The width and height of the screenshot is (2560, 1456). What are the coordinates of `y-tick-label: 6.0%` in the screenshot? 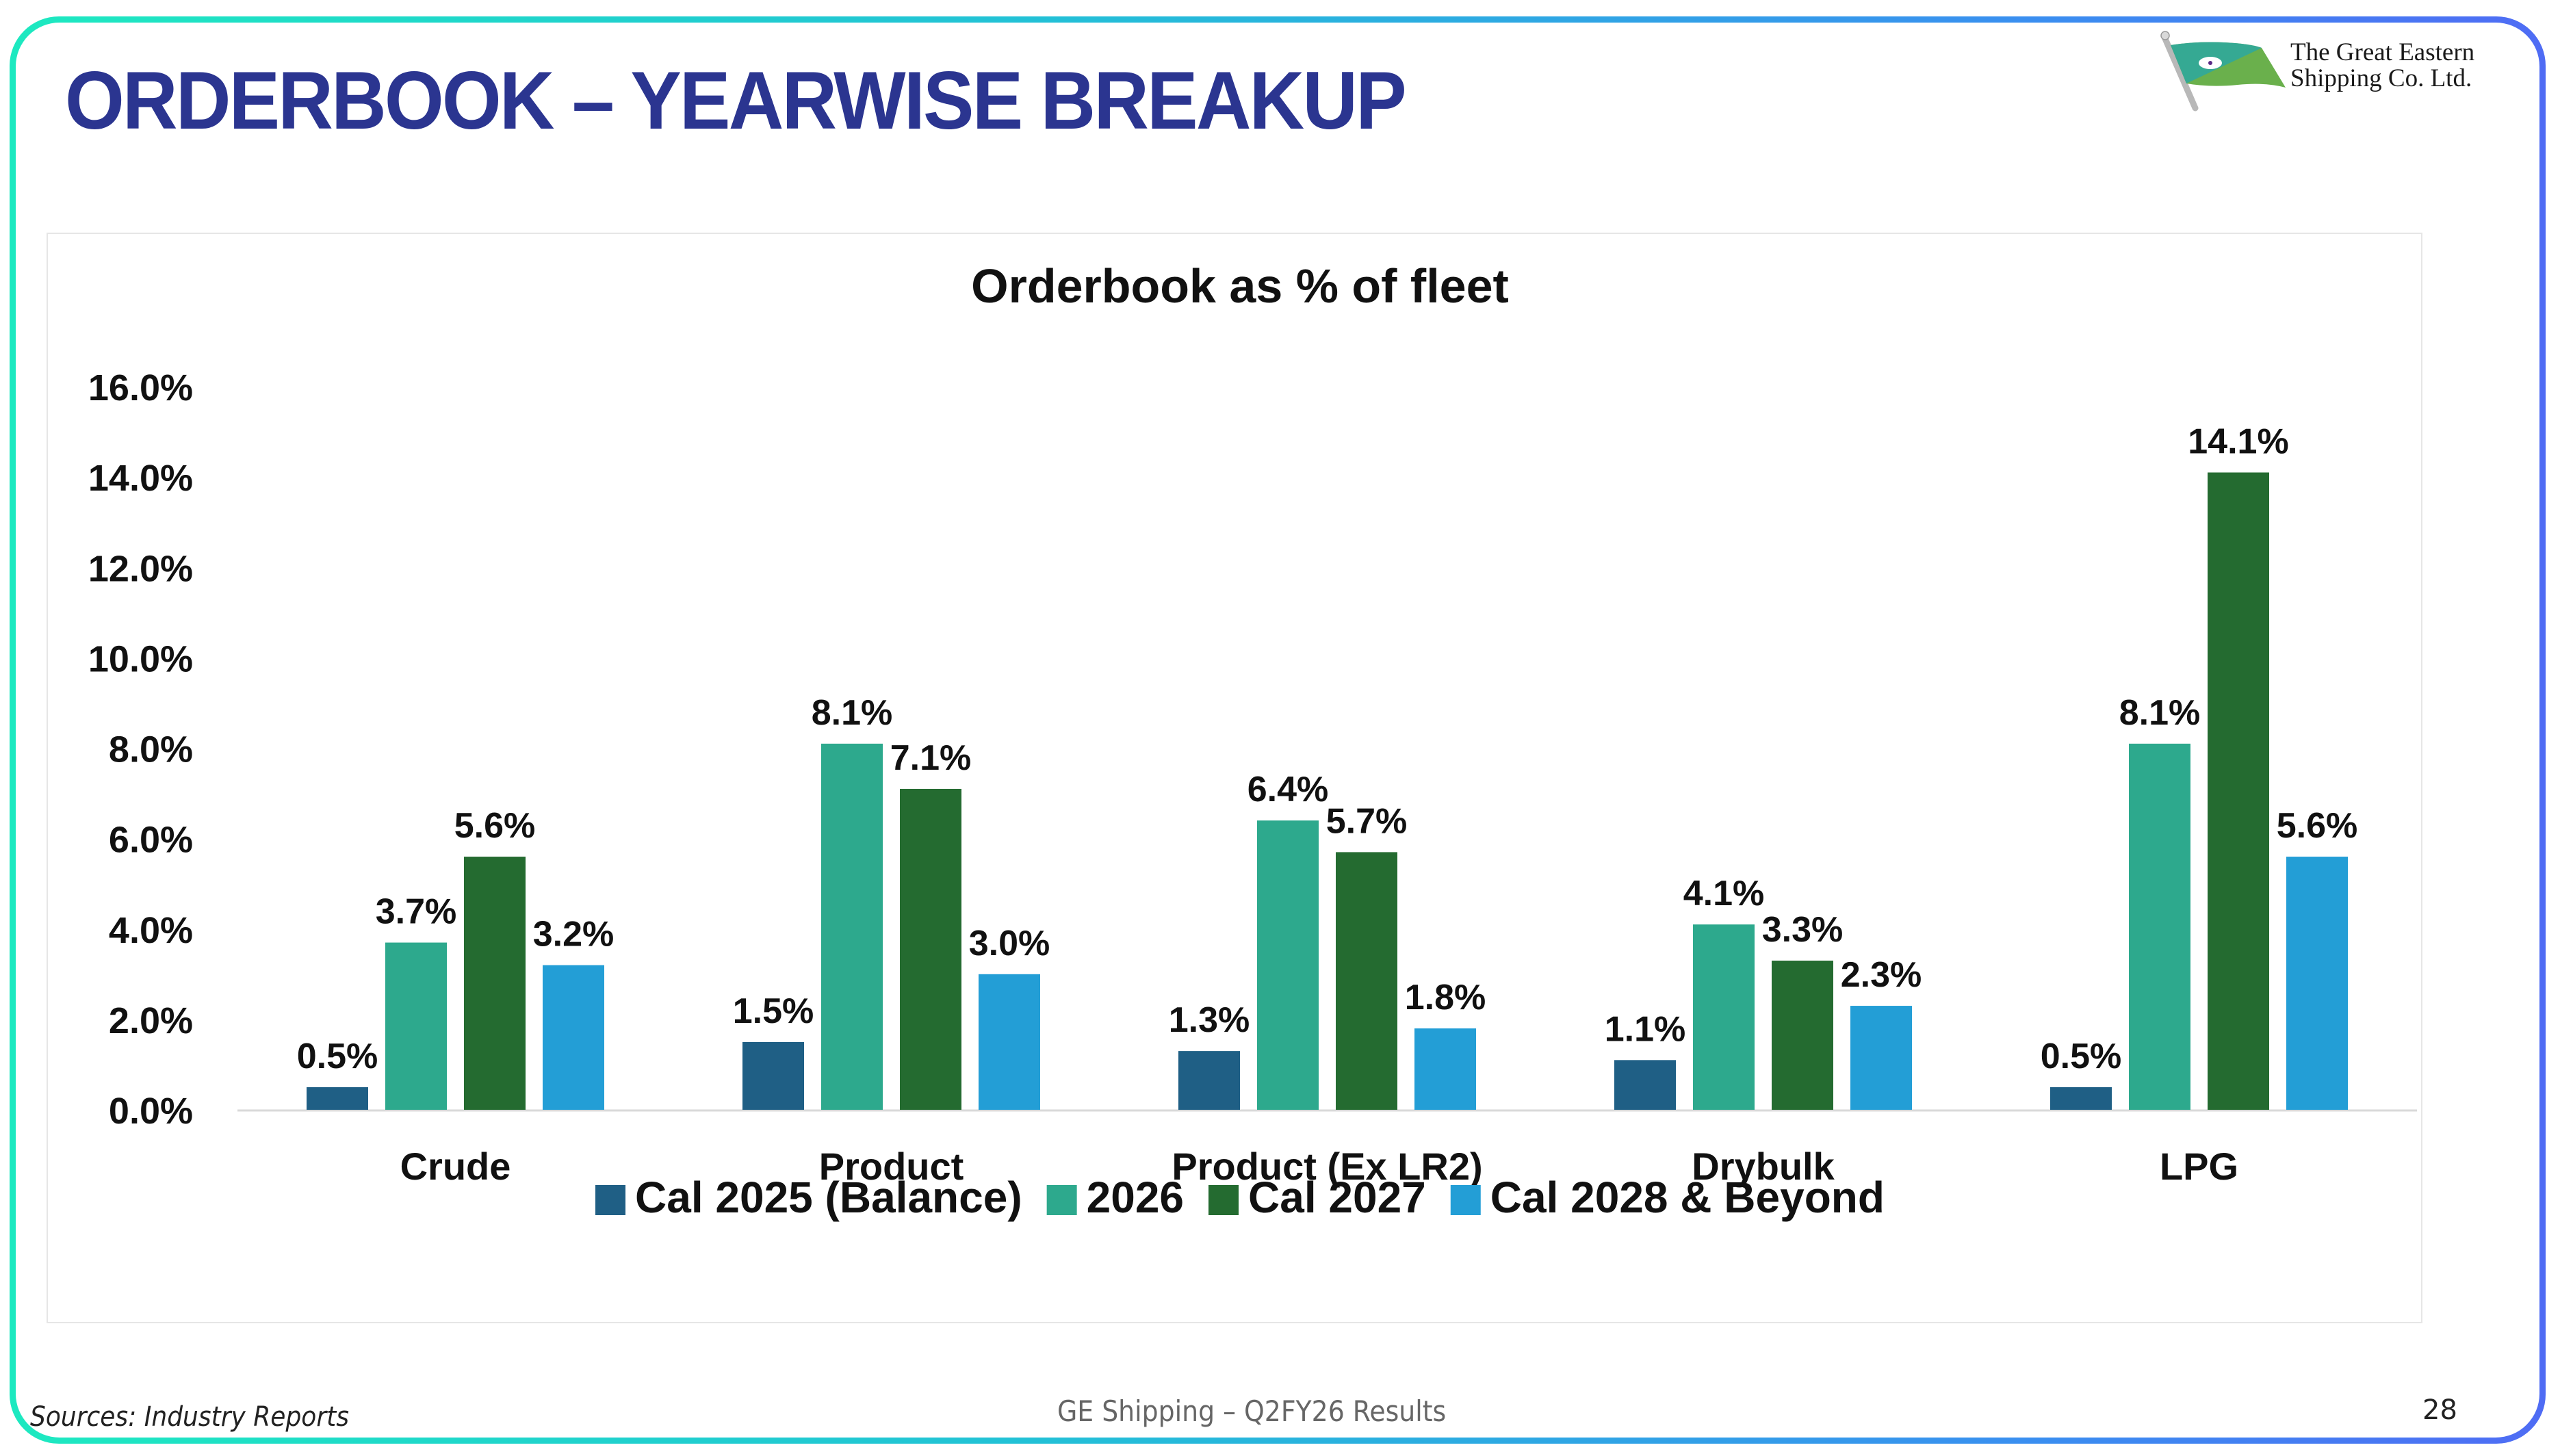 It's located at (151, 840).